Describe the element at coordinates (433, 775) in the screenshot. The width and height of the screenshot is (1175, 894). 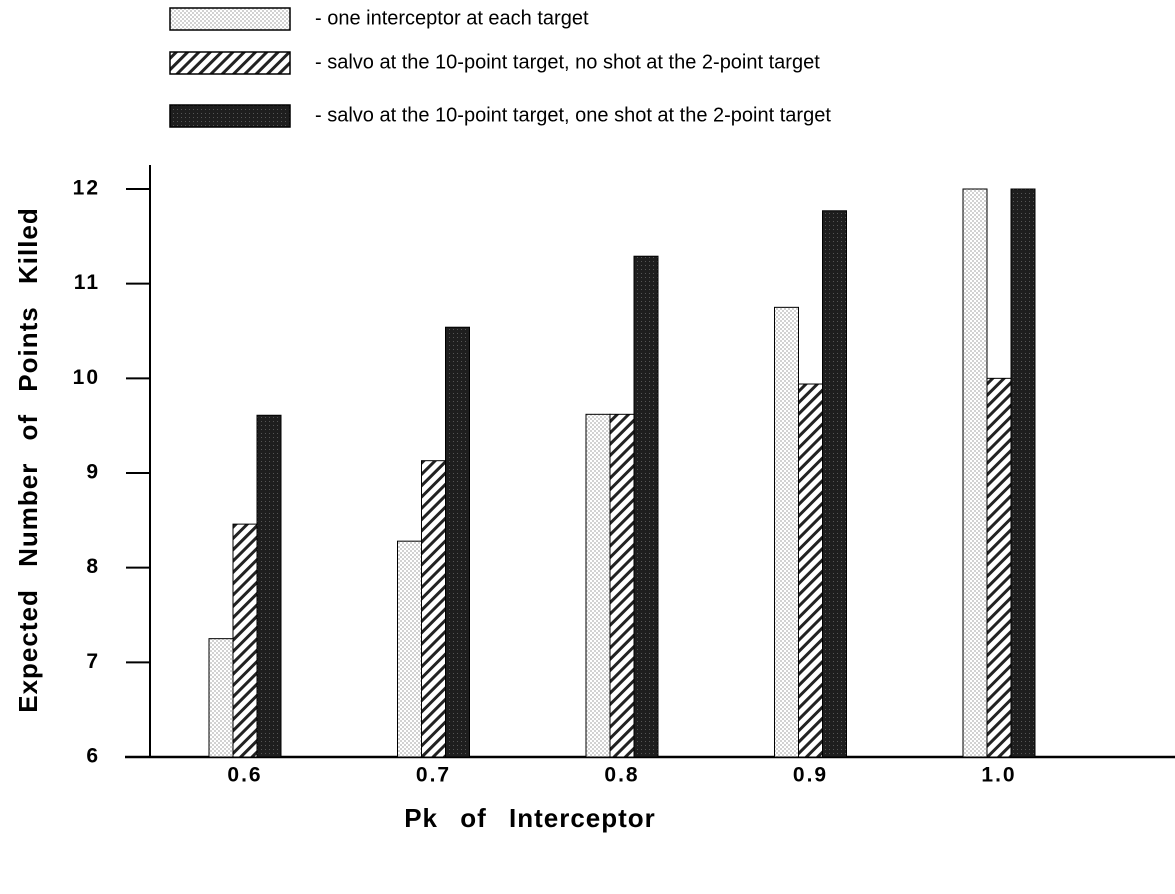
I see `x-tick-label: 0.7` at that location.